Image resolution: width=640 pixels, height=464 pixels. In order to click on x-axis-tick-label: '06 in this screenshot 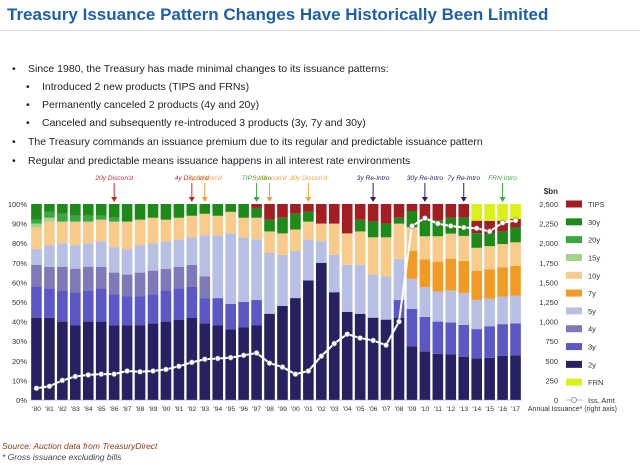, I will do `click(373, 409)`.